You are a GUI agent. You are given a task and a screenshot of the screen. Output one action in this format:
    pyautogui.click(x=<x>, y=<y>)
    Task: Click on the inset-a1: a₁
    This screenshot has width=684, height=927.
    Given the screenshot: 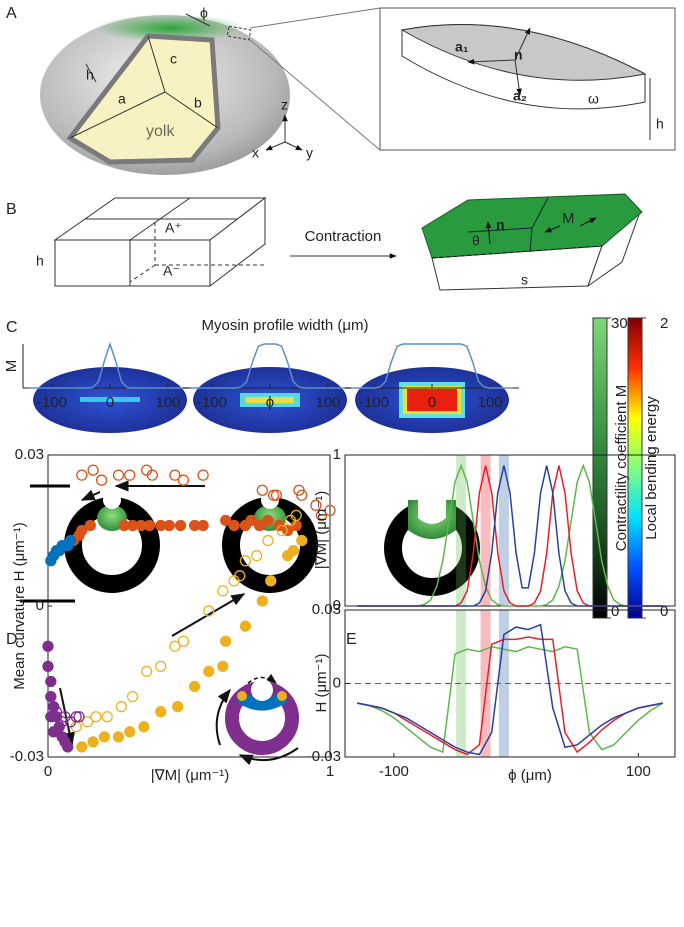 What is the action you would take?
    pyautogui.click(x=462, y=47)
    